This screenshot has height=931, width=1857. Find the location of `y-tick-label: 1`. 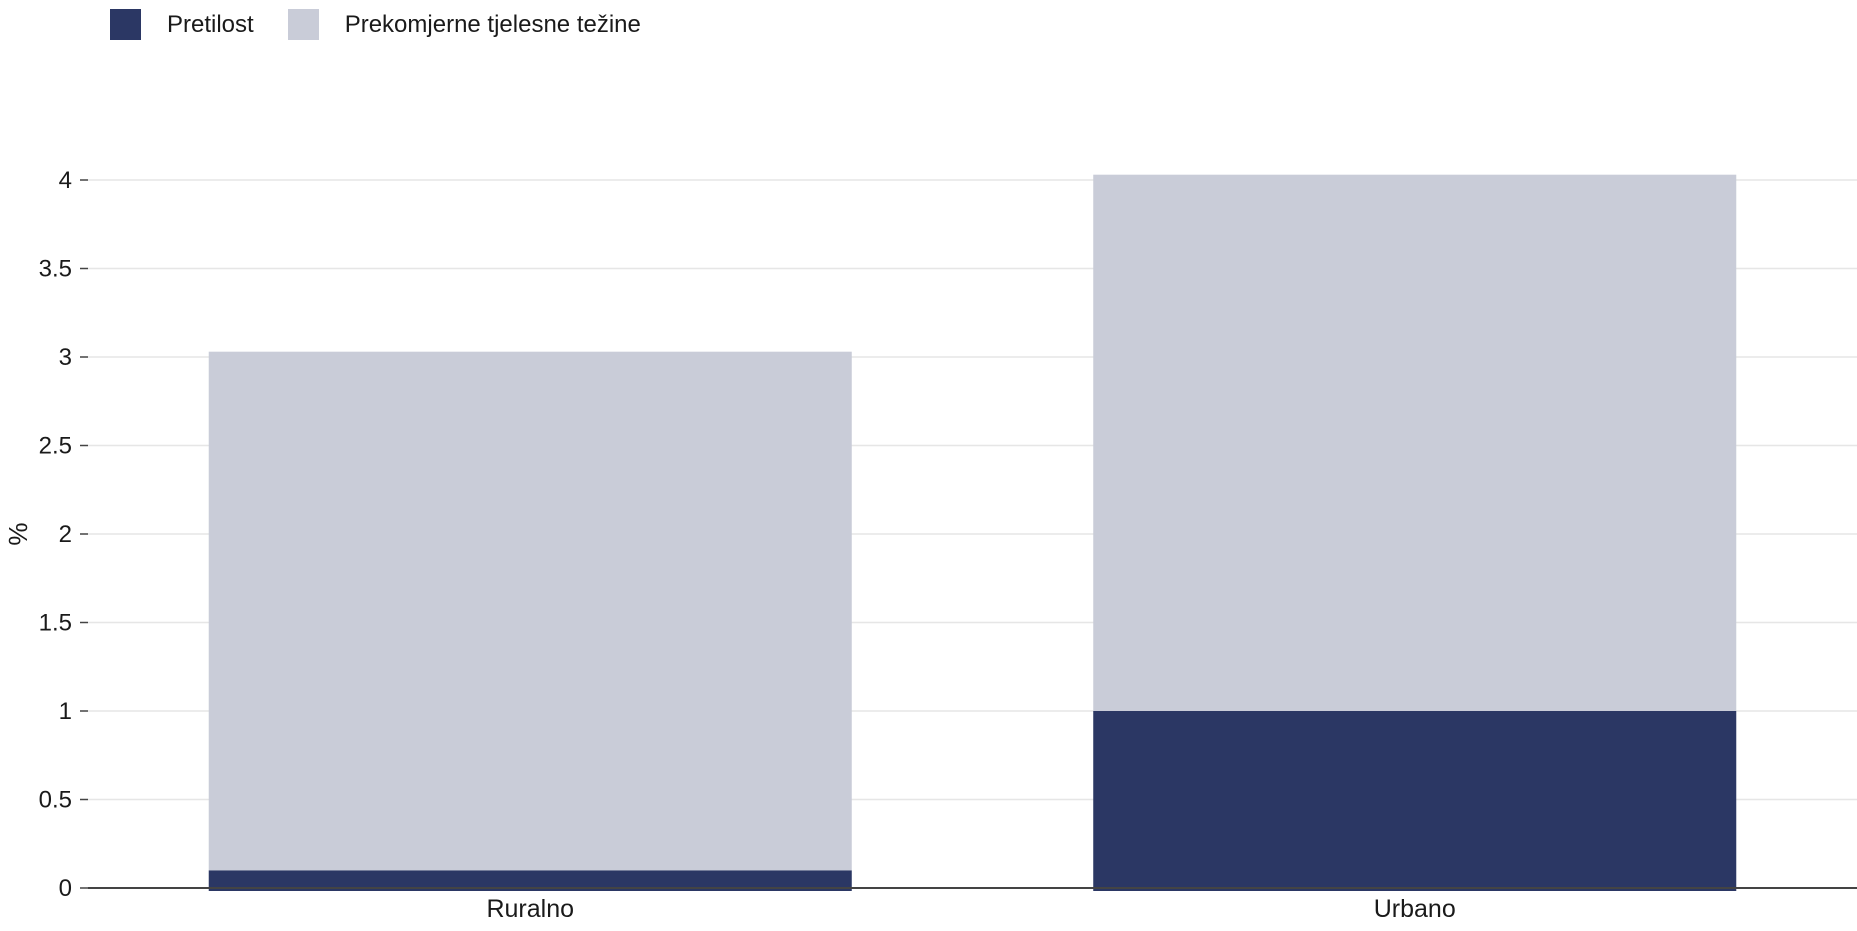

y-tick-label: 1 is located at coordinates (65, 711).